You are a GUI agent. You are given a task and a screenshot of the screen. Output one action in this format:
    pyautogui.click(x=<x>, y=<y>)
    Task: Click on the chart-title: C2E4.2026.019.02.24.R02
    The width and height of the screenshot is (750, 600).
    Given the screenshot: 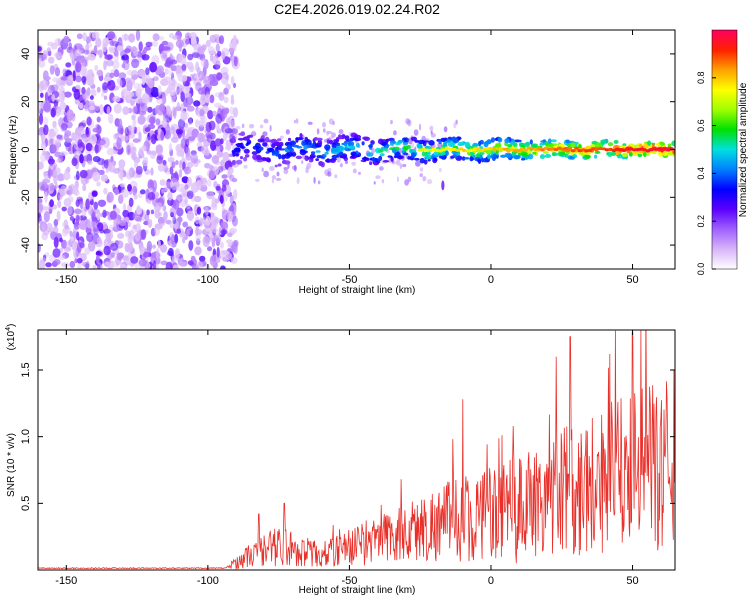 What is the action you would take?
    pyautogui.click(x=357, y=9)
    